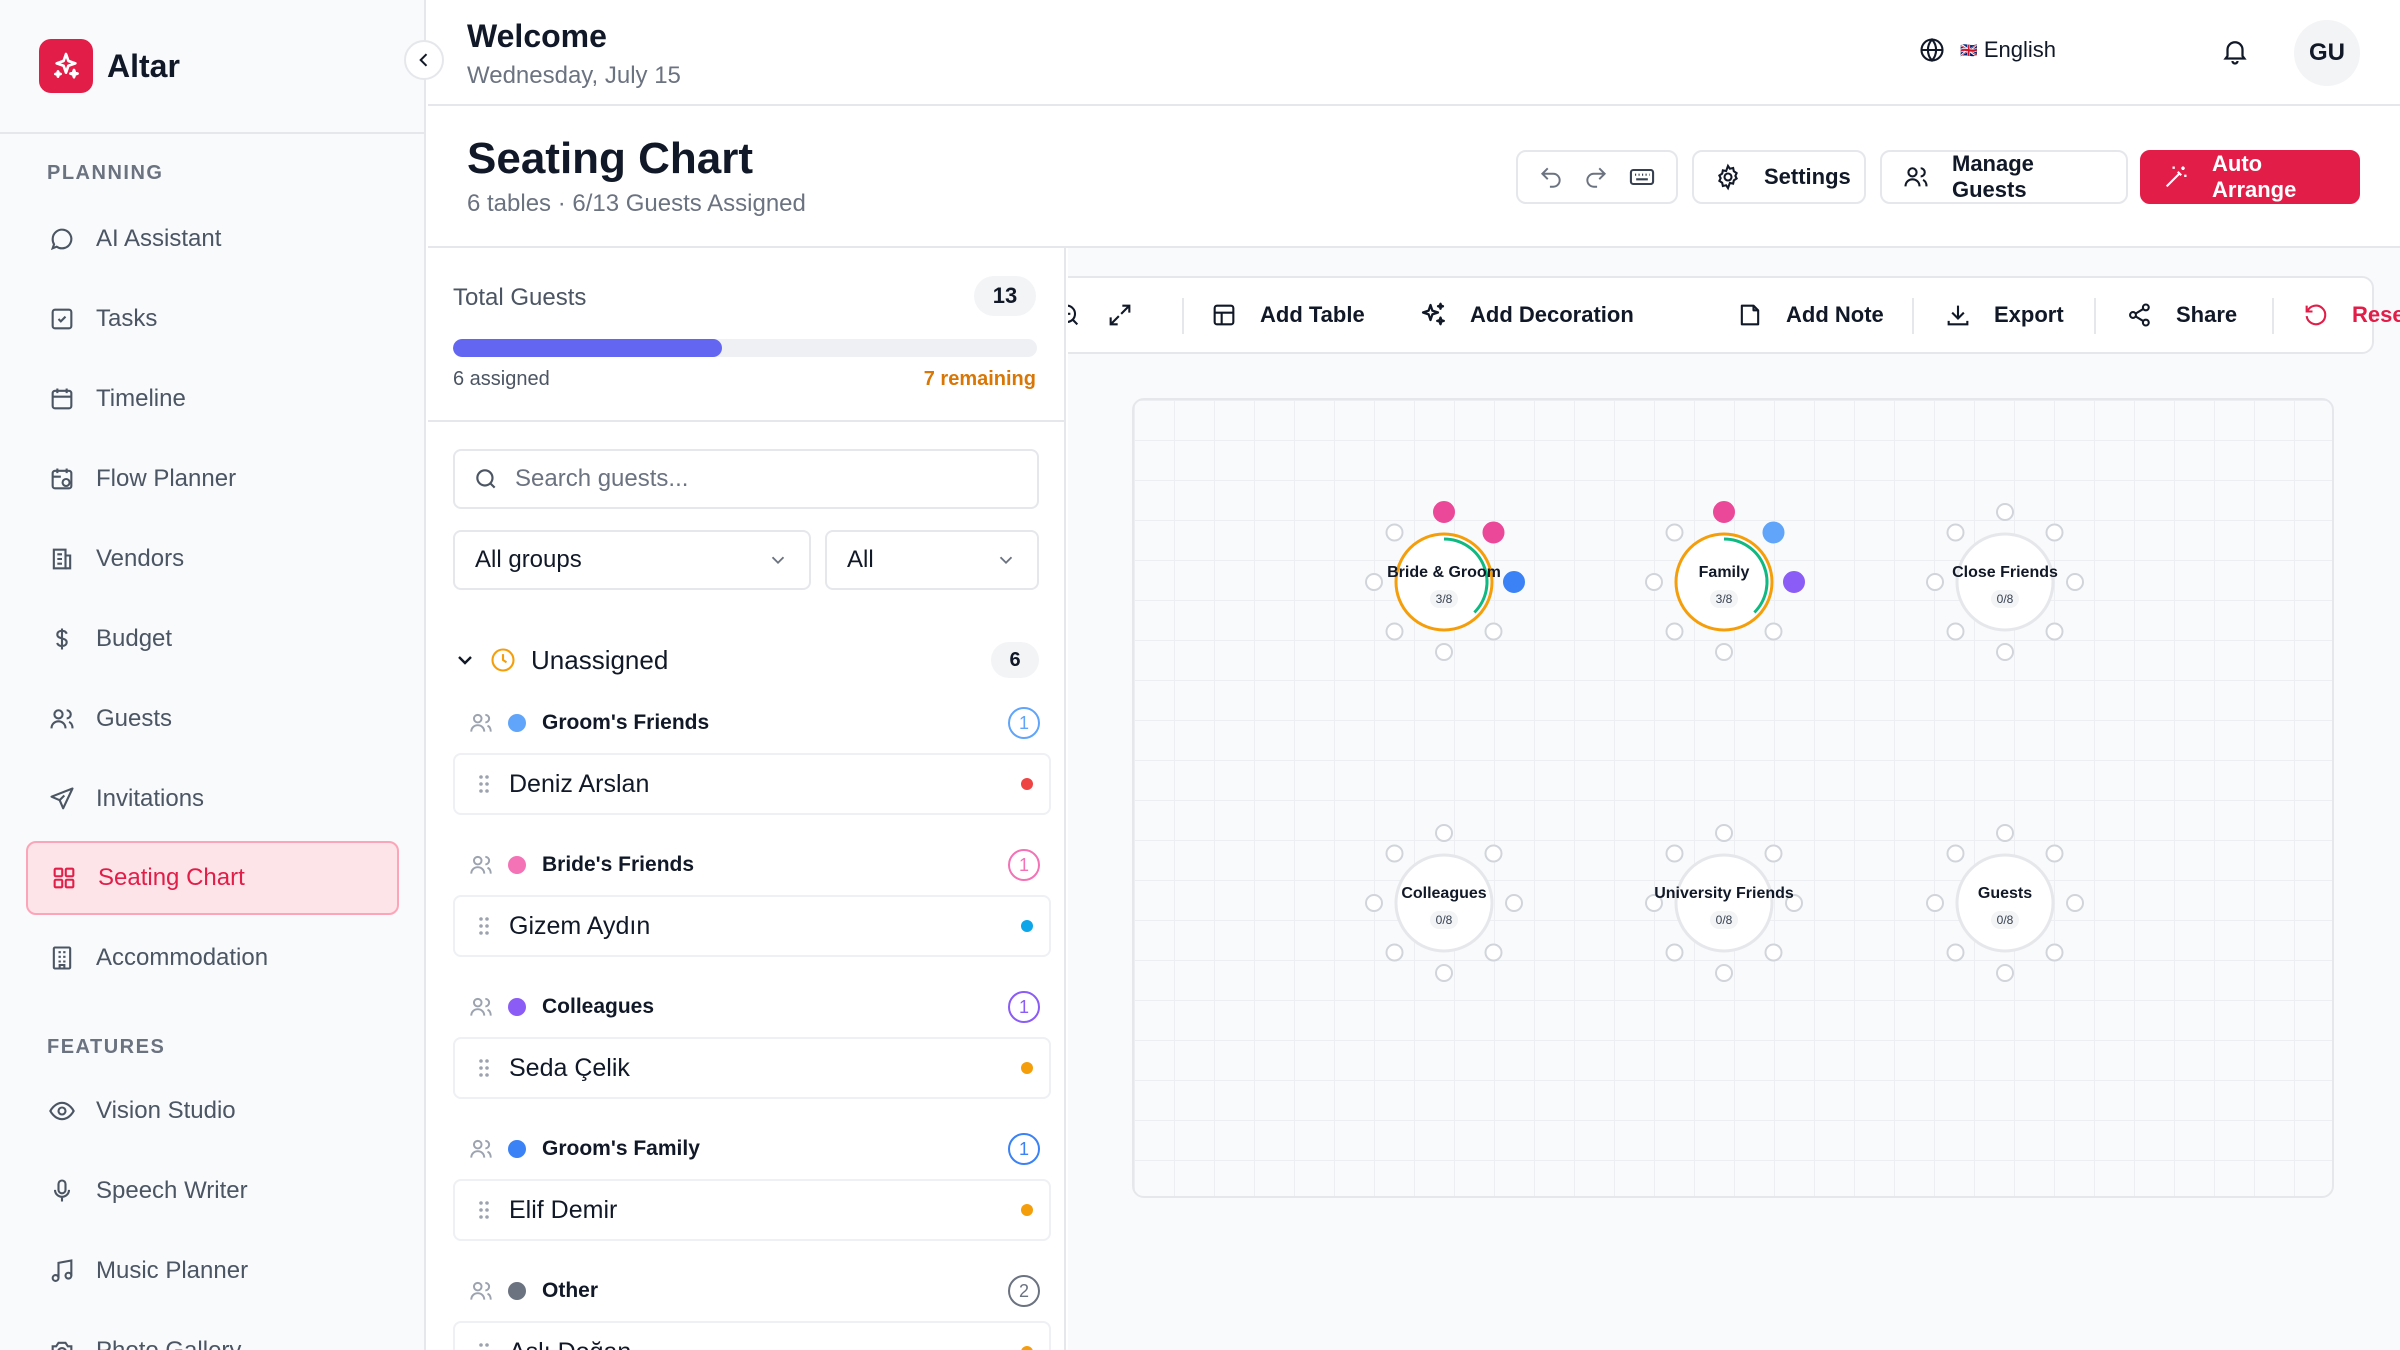  I want to click on sidebar-item-guests: Guests, so click(212, 719).